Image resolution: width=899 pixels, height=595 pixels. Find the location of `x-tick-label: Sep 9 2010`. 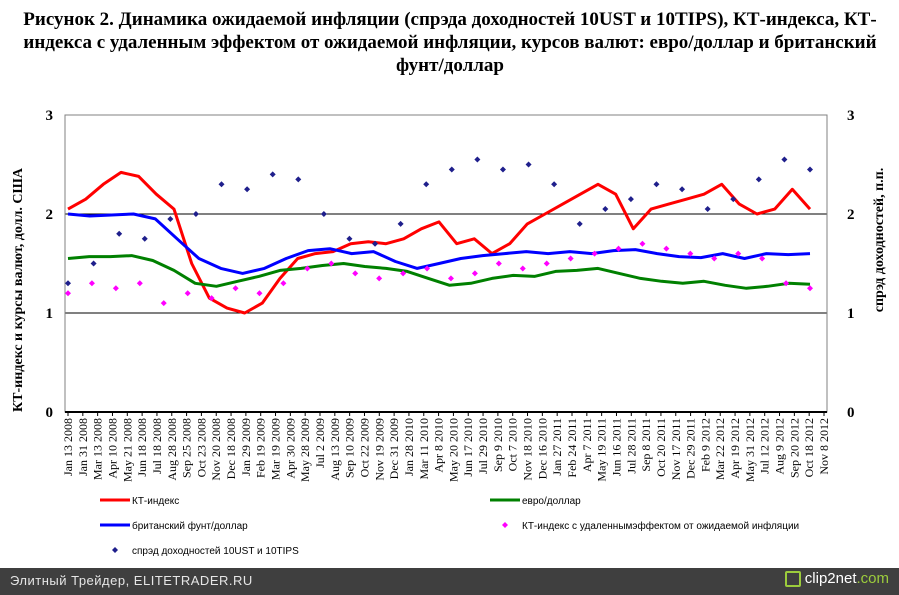

x-tick-label: Sep 9 2010 is located at coordinates (498, 445).